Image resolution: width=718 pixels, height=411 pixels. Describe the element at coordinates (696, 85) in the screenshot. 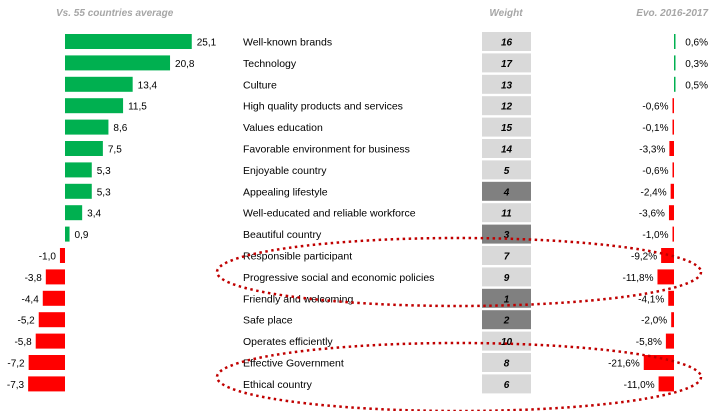

I see `evo-value-label: 0,5%` at that location.